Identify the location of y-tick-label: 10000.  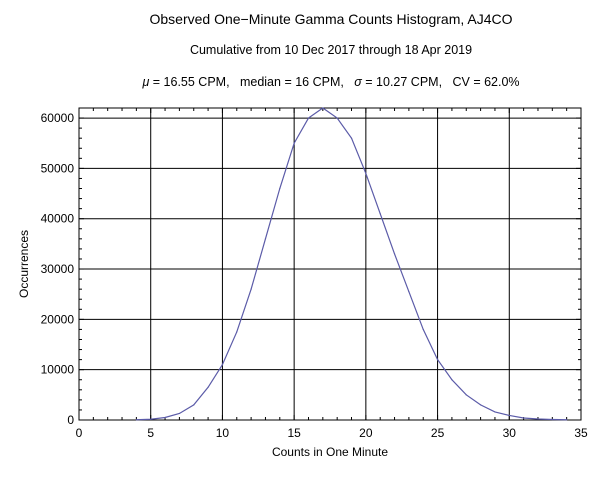
(58, 370).